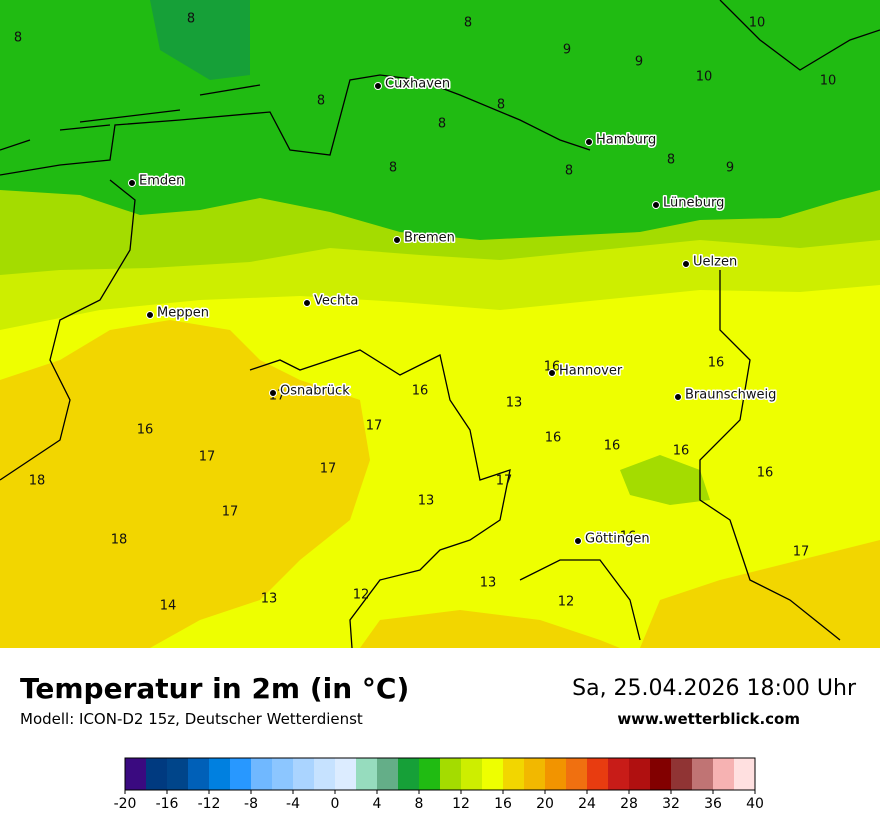  What do you see at coordinates (760, 594) in the screenshot?
I see `warm-region` at bounding box center [760, 594].